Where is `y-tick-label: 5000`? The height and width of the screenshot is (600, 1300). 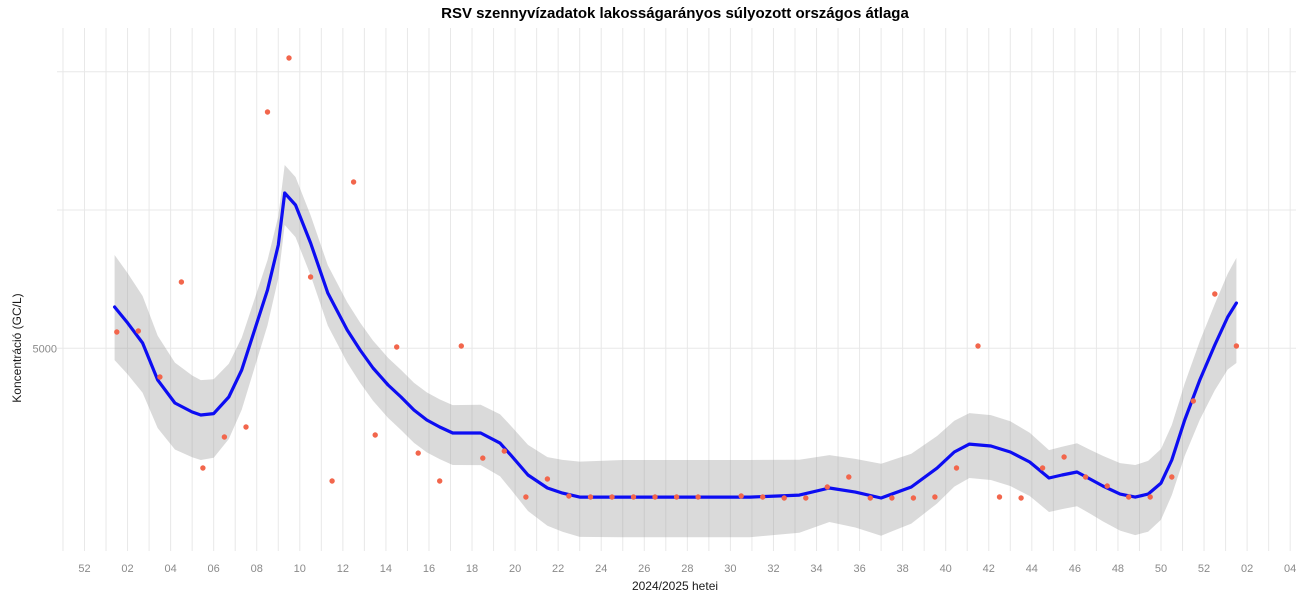
y-tick-label: 5000 is located at coordinates (45, 349).